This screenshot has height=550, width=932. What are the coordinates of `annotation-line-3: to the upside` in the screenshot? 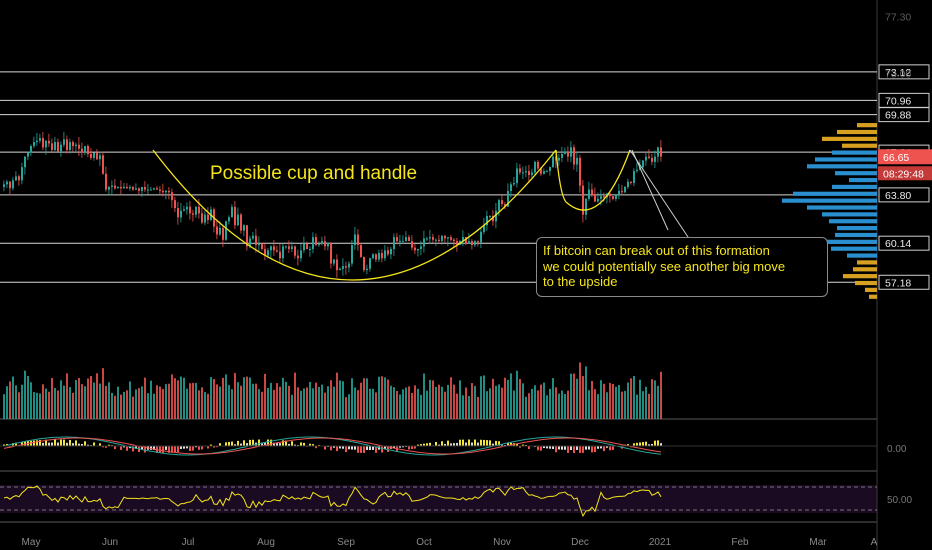 It's located at (580, 281).